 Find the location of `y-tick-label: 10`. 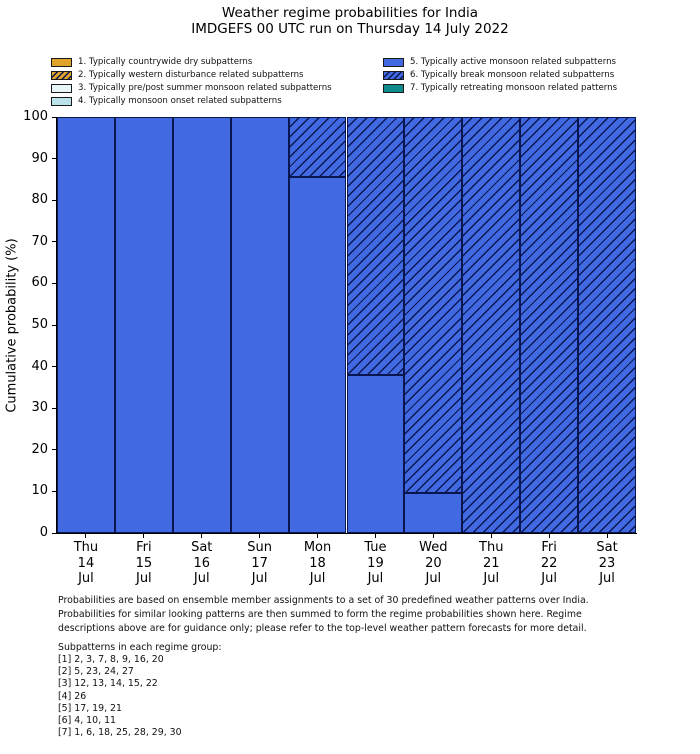

y-tick-label: 10 is located at coordinates (39, 491).